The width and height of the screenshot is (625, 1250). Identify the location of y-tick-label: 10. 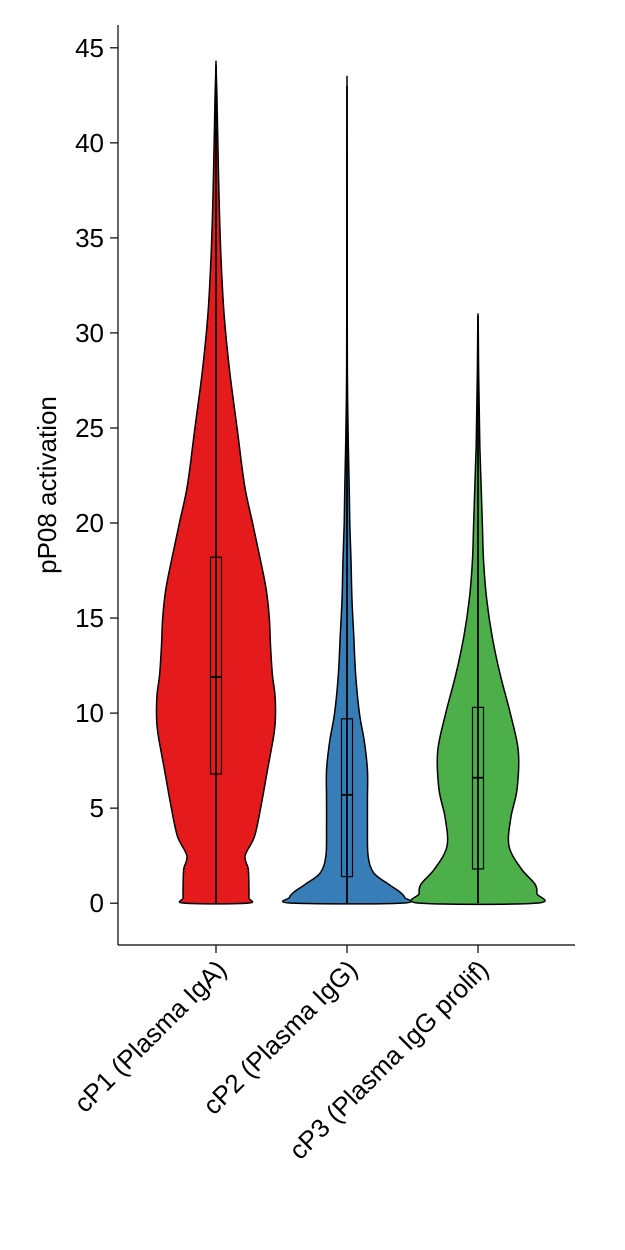
(89, 713).